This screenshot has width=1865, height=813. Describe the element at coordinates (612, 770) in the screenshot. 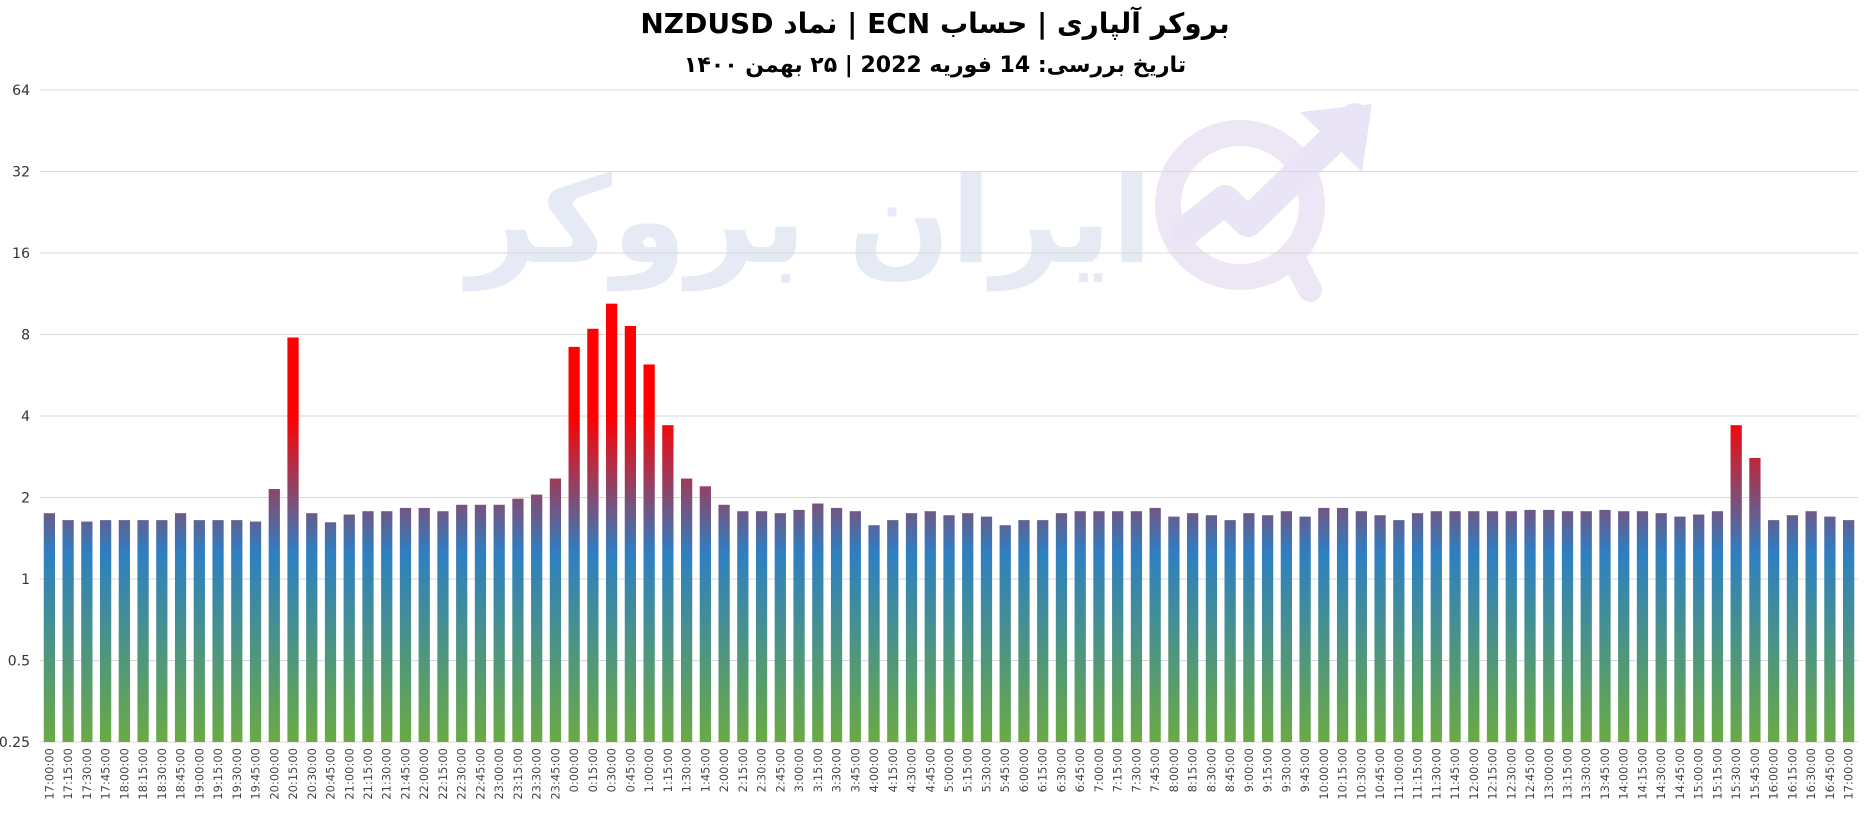

I see `x-tick-label: 0:30:00` at that location.